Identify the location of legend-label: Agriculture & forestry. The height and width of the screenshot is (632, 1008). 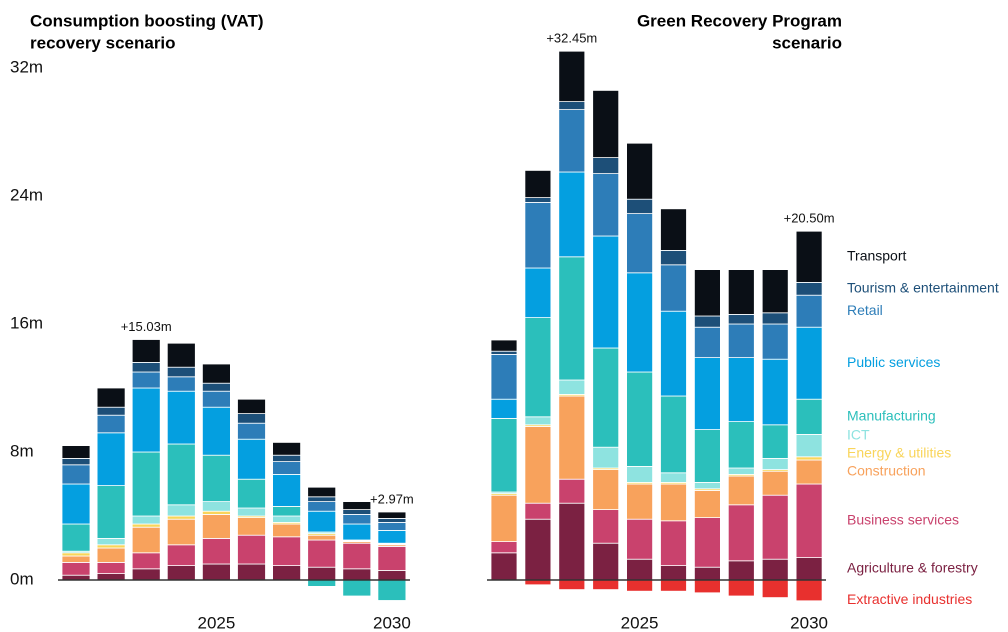
(912, 568).